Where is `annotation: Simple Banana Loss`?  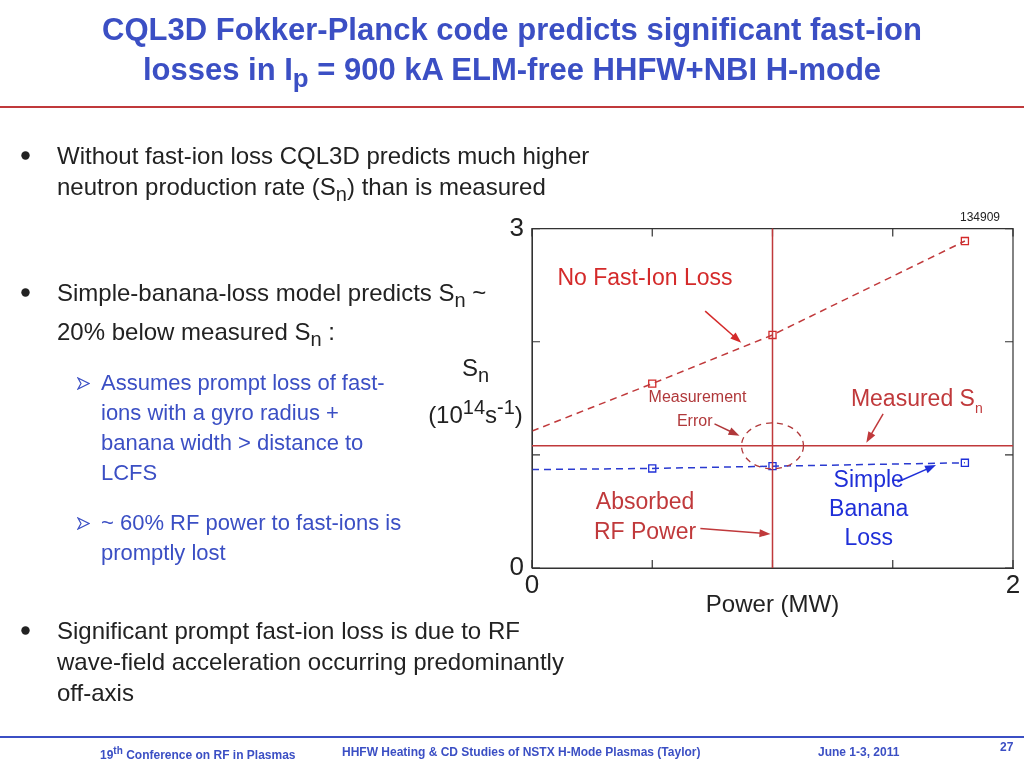
annotation: Simple Banana Loss is located at coordinates (869, 507).